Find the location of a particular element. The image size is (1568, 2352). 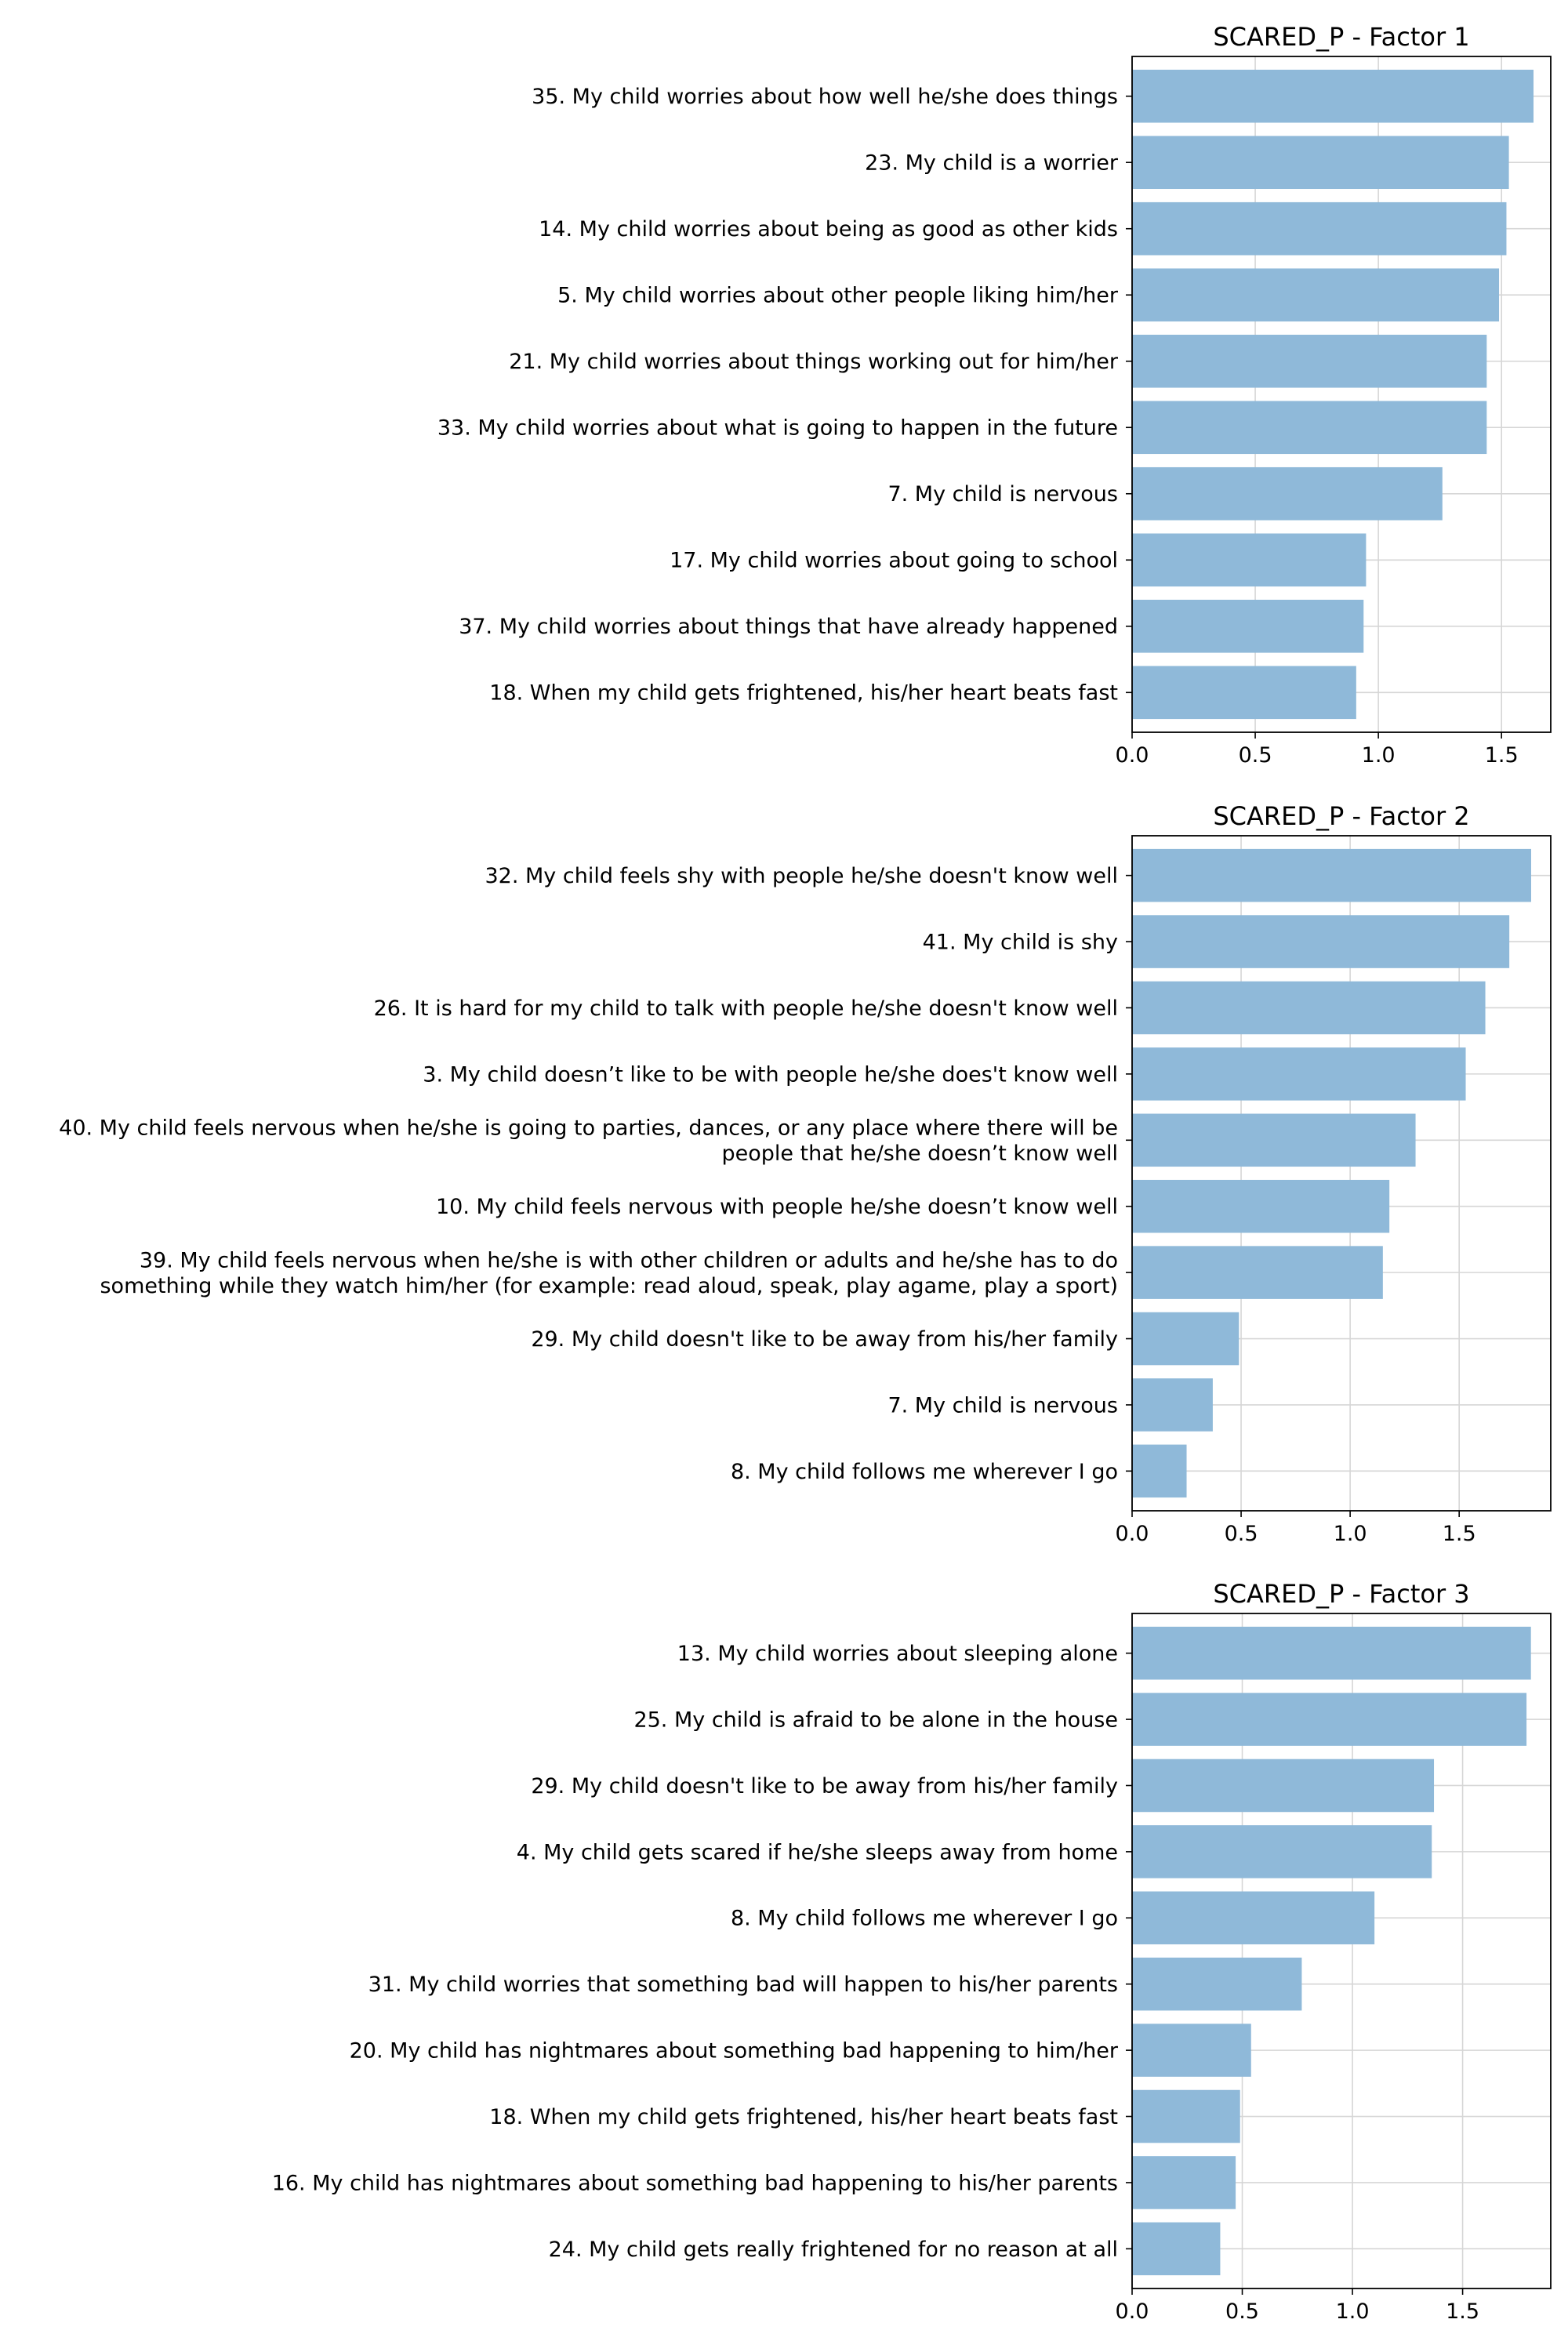

category-label: 41. My child is shy is located at coordinates (1020, 943).